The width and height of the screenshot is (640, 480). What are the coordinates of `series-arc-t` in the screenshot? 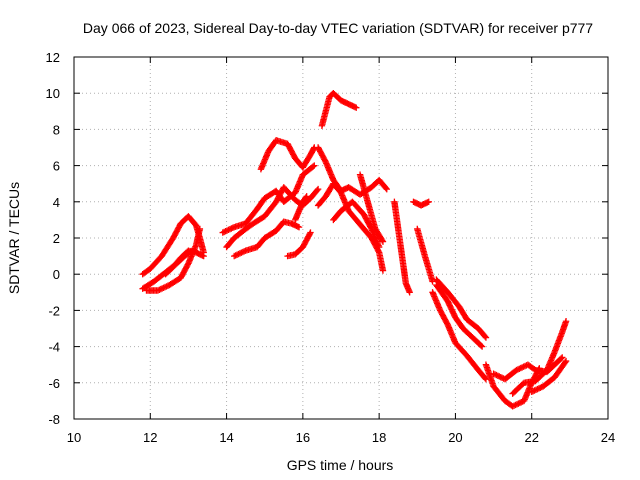 It's located at (461, 308).